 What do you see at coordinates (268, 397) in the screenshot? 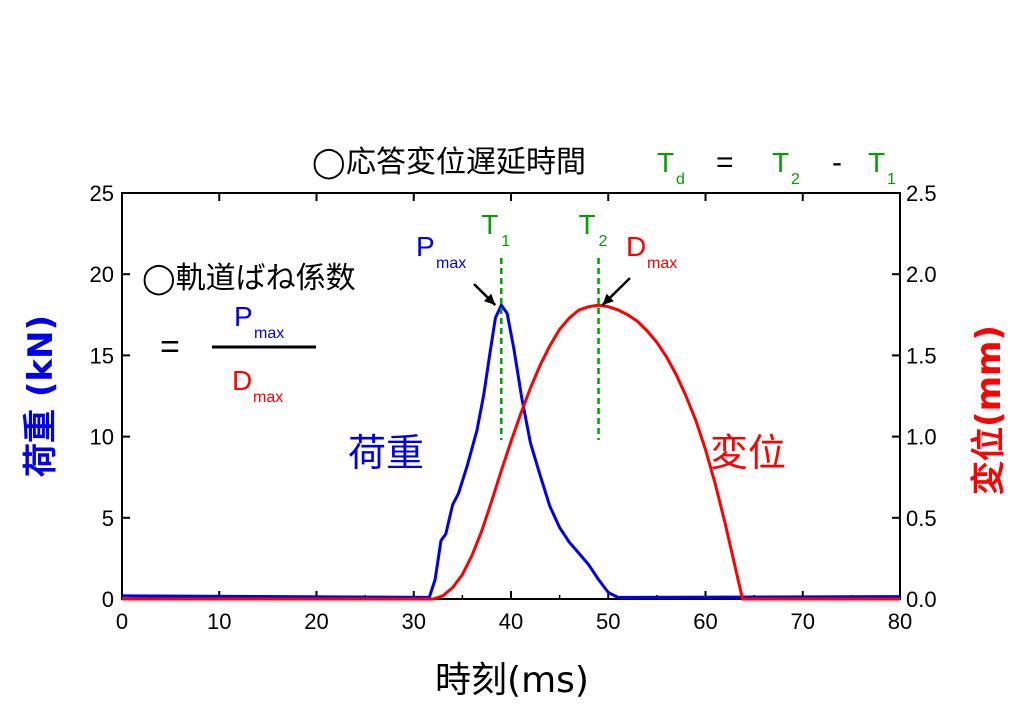
I see `formula-denominator-sub: max` at bounding box center [268, 397].